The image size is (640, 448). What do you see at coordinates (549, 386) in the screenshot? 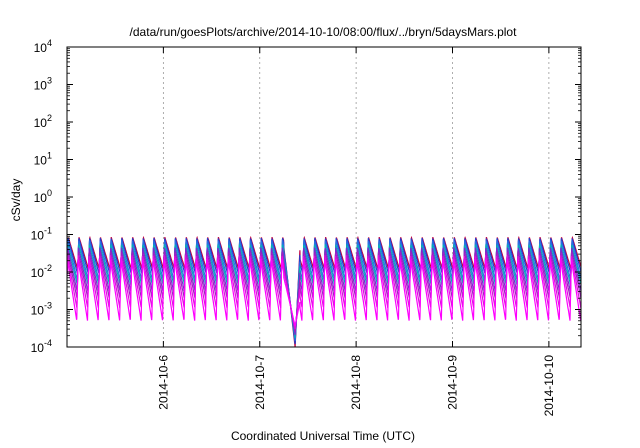
I see `x-tick-label: 2014-10-10` at bounding box center [549, 386].